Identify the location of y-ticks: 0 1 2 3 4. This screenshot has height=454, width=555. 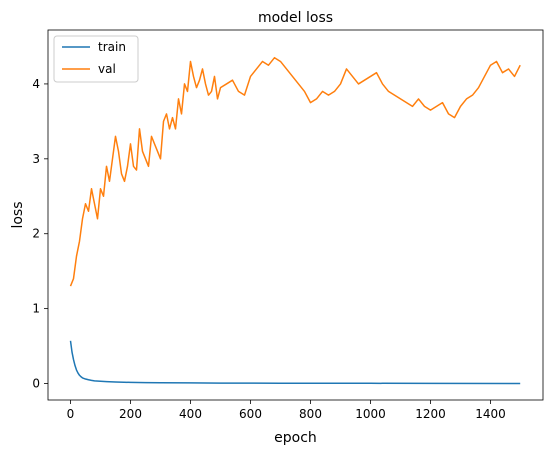
(40, 234).